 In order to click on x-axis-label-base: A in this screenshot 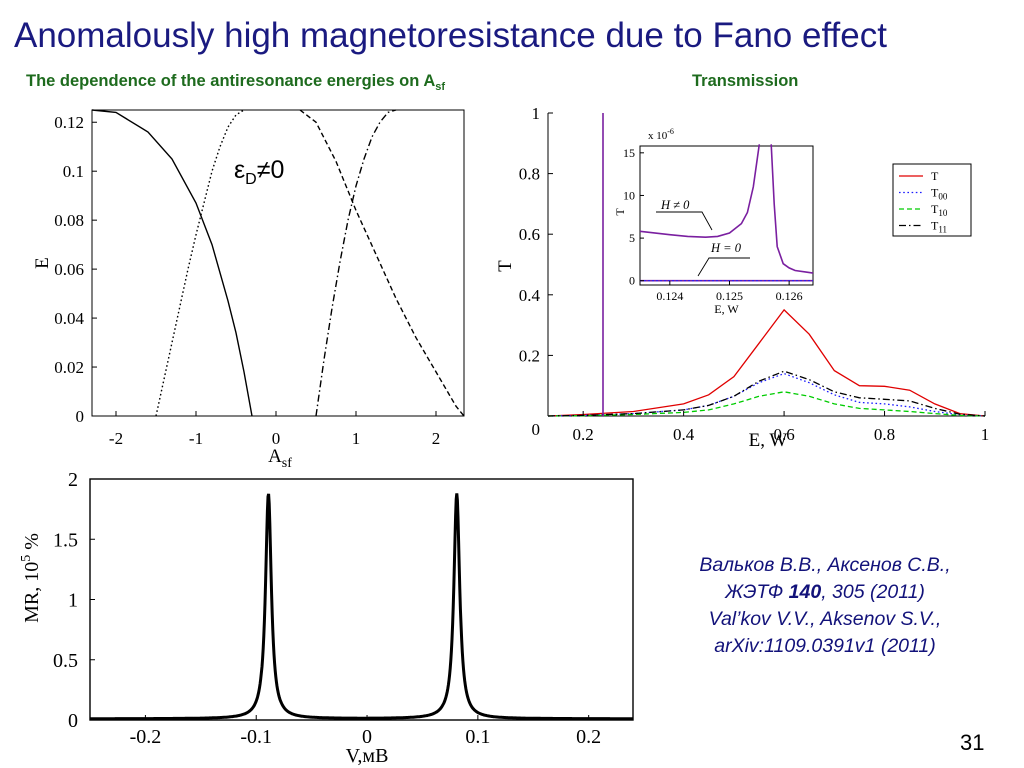, I will do `click(275, 456)`.